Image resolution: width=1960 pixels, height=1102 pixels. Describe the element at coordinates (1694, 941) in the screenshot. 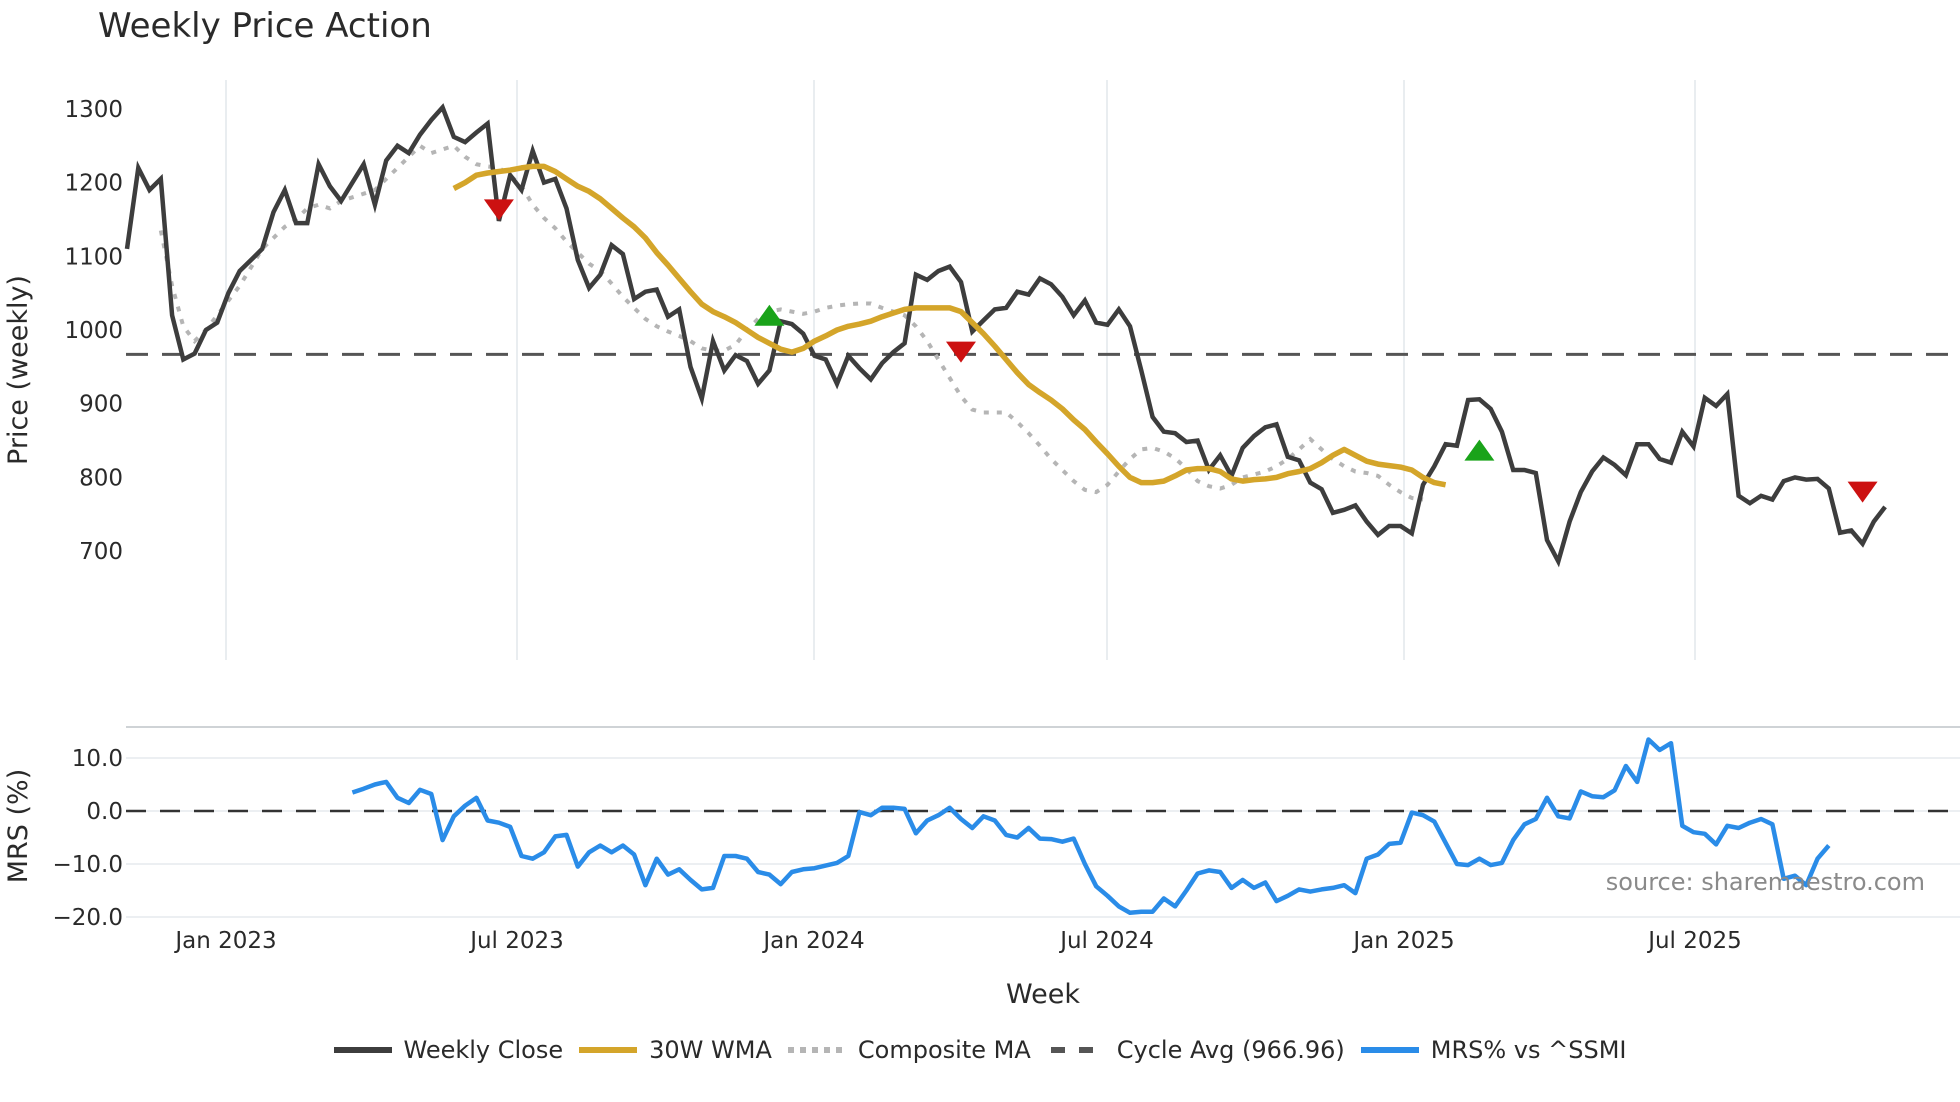

I see `svg-text: Jul 2025` at that location.